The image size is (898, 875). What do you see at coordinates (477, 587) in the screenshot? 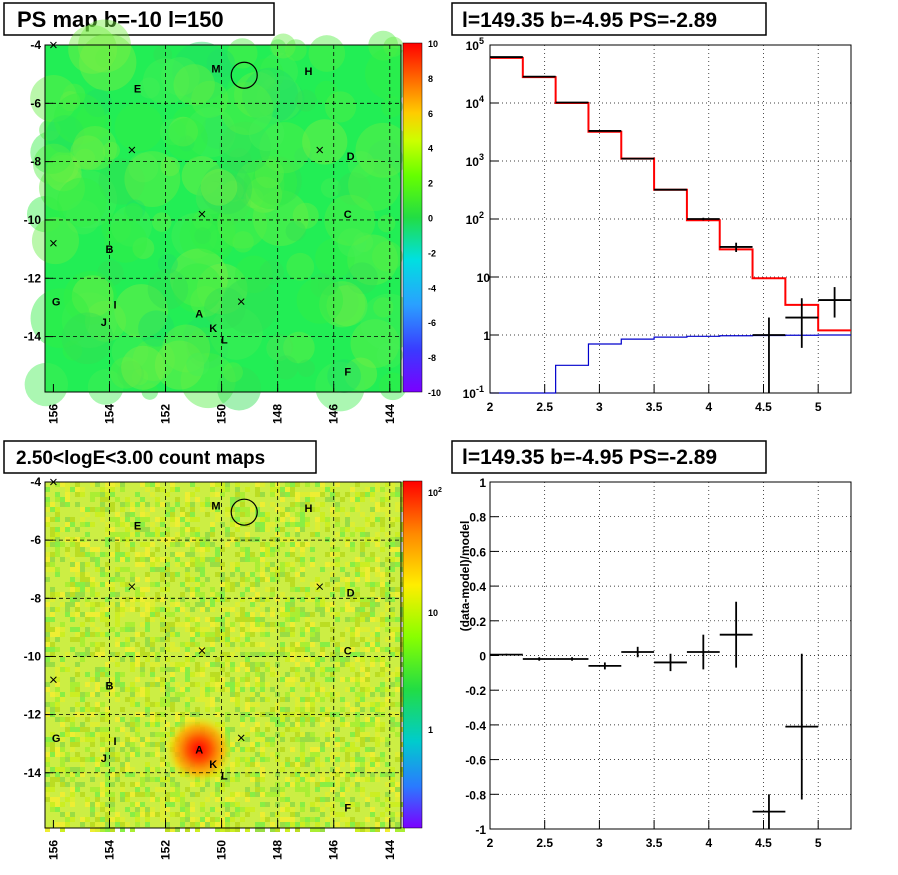
I see `y-tick-label: 0.4` at bounding box center [477, 587].